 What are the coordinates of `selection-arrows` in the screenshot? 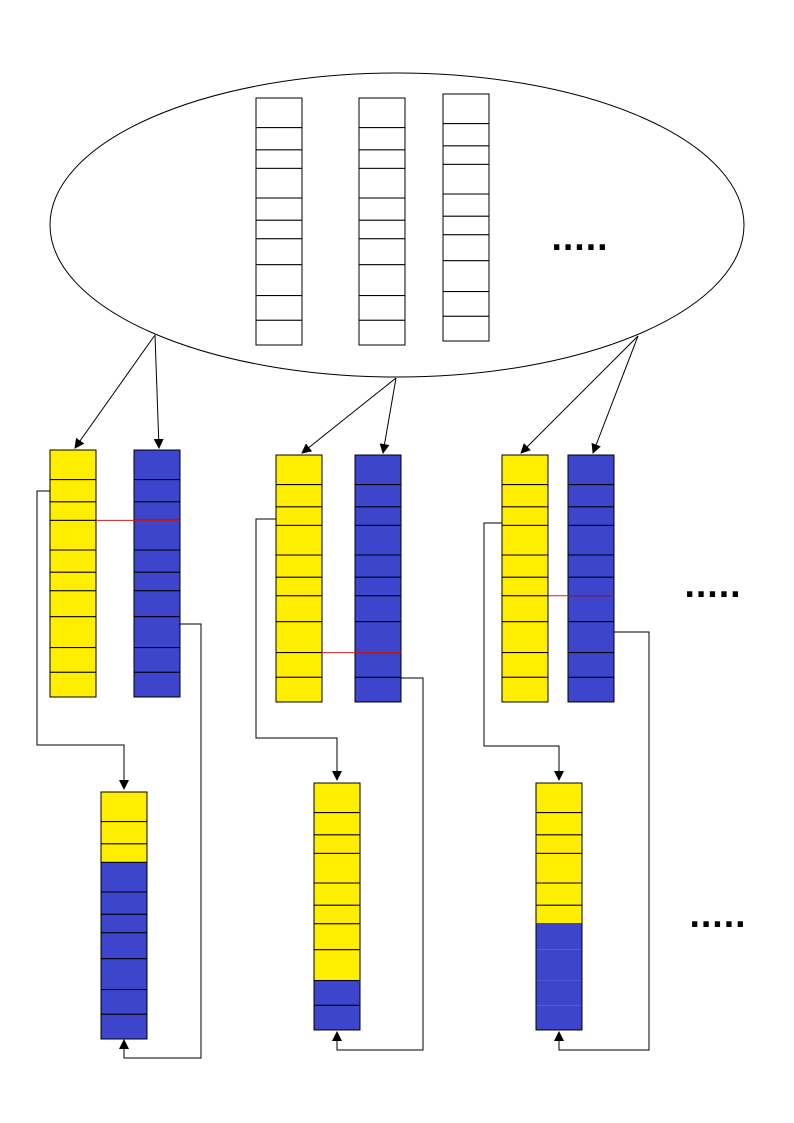 It's located at (356, 394).